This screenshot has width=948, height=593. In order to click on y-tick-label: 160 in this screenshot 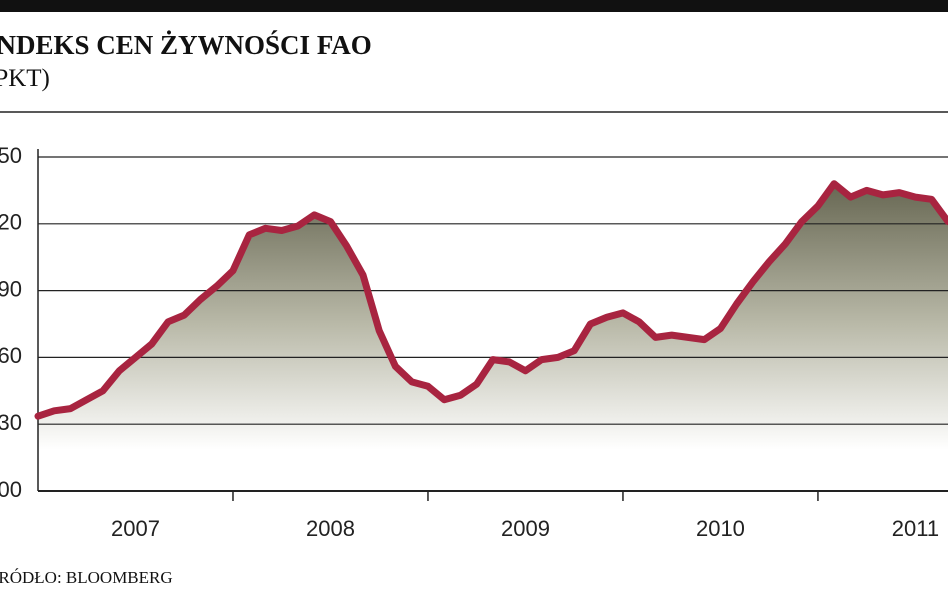, I will do `click(11, 355)`.